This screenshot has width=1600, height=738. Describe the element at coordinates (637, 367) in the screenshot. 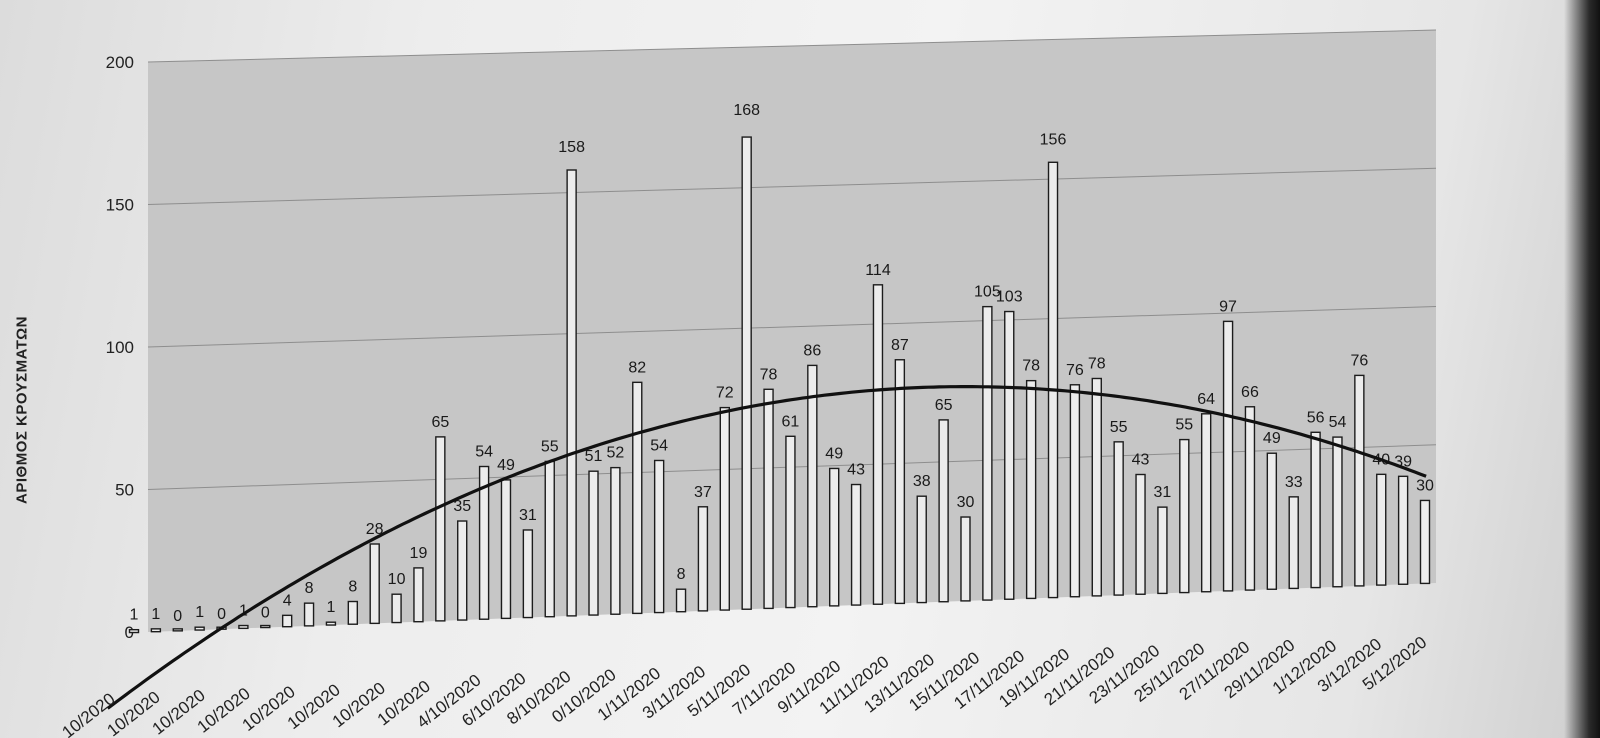

I see `data-label: 82` at that location.